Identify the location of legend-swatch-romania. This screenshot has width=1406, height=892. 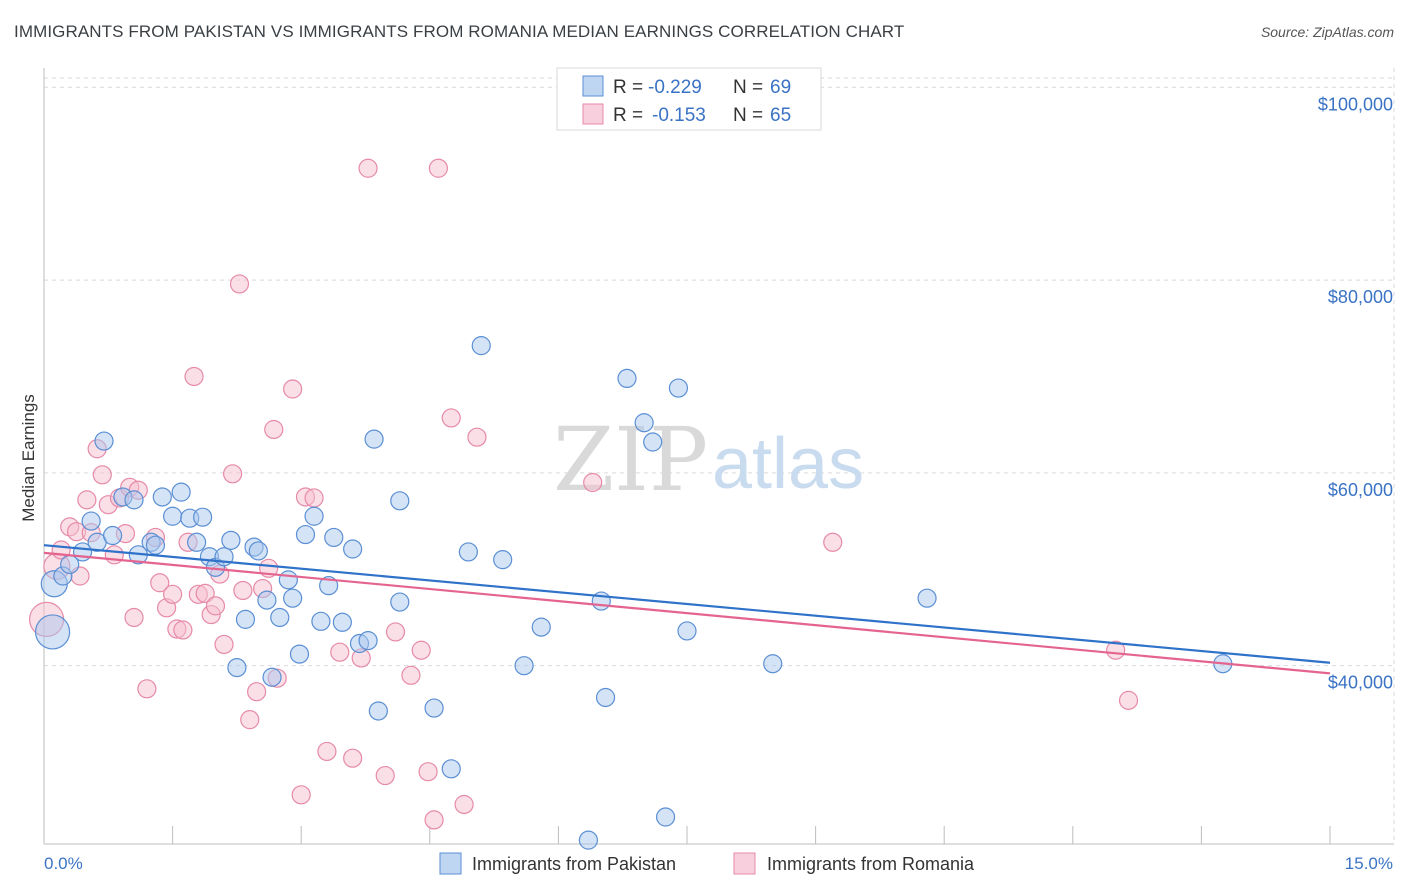
(593, 114).